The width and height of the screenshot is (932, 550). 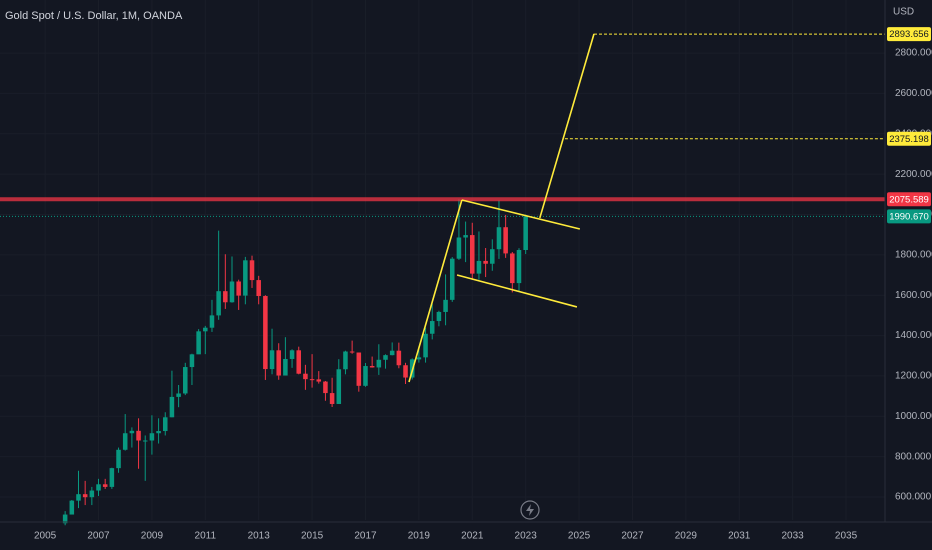 I want to click on x-tick-label: 2017, so click(x=365, y=536).